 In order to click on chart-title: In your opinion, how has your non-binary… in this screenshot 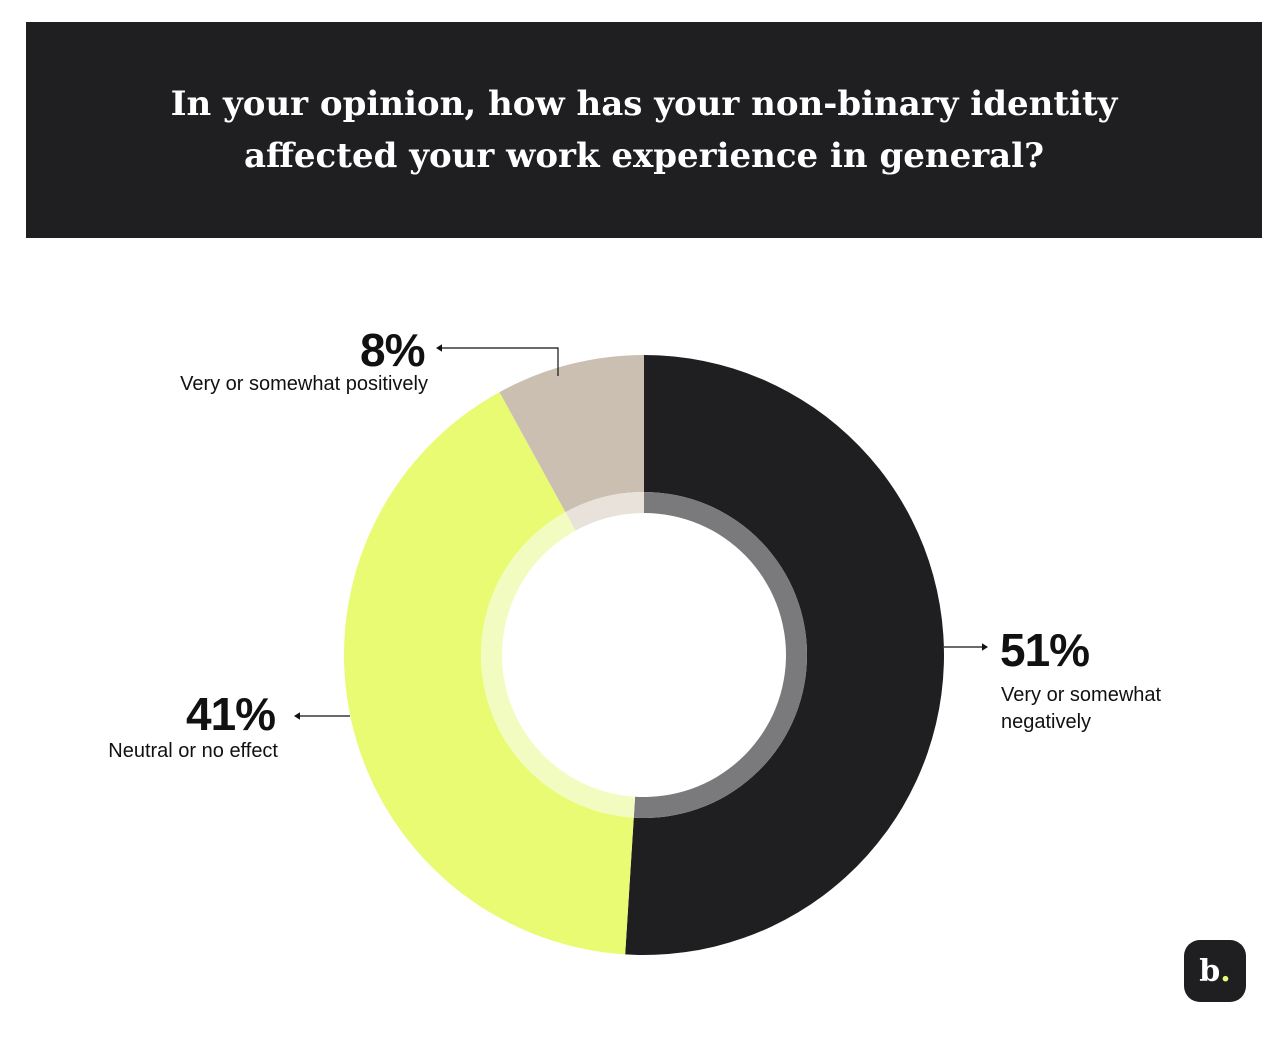, I will do `click(644, 130)`.